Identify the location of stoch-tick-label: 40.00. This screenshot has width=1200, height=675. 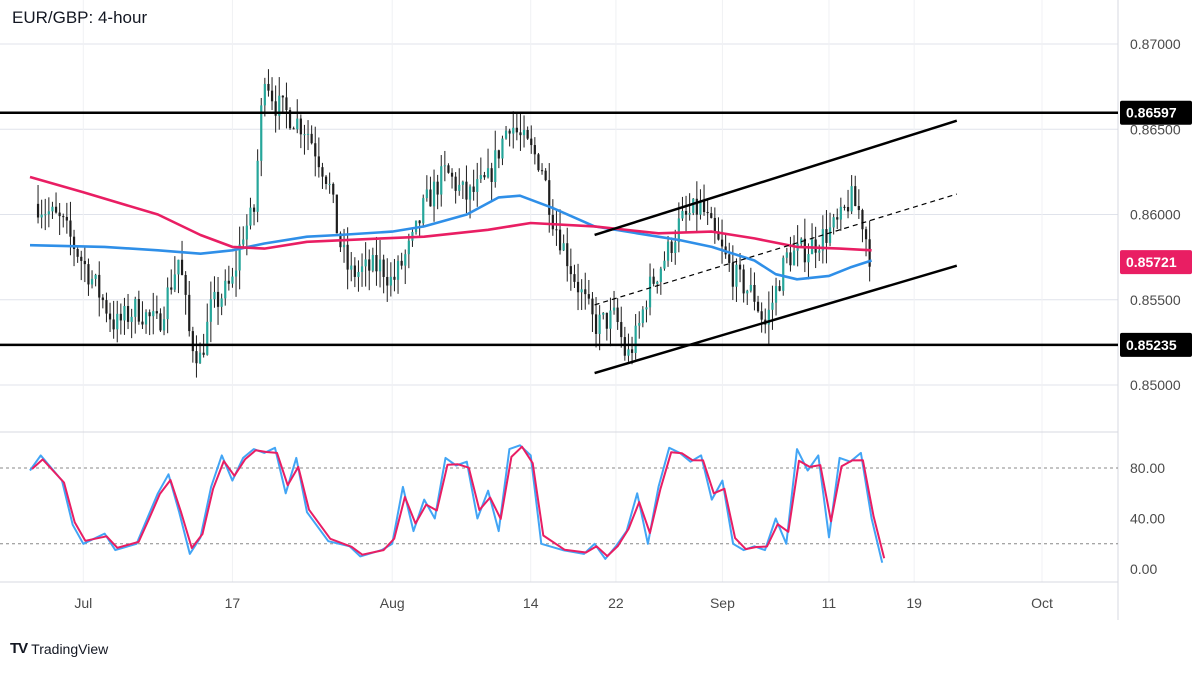
(1147, 519).